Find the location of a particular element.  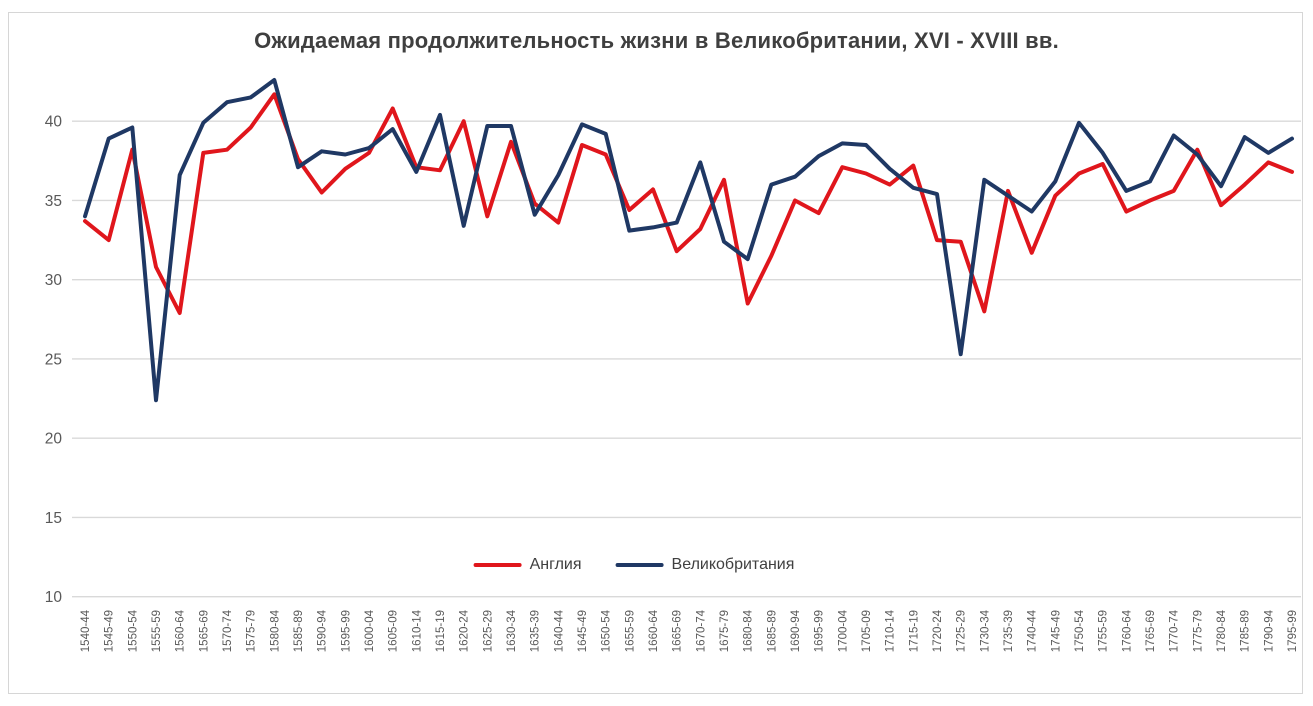

x-tick-label: 1790-94 is located at coordinates (1269, 630).